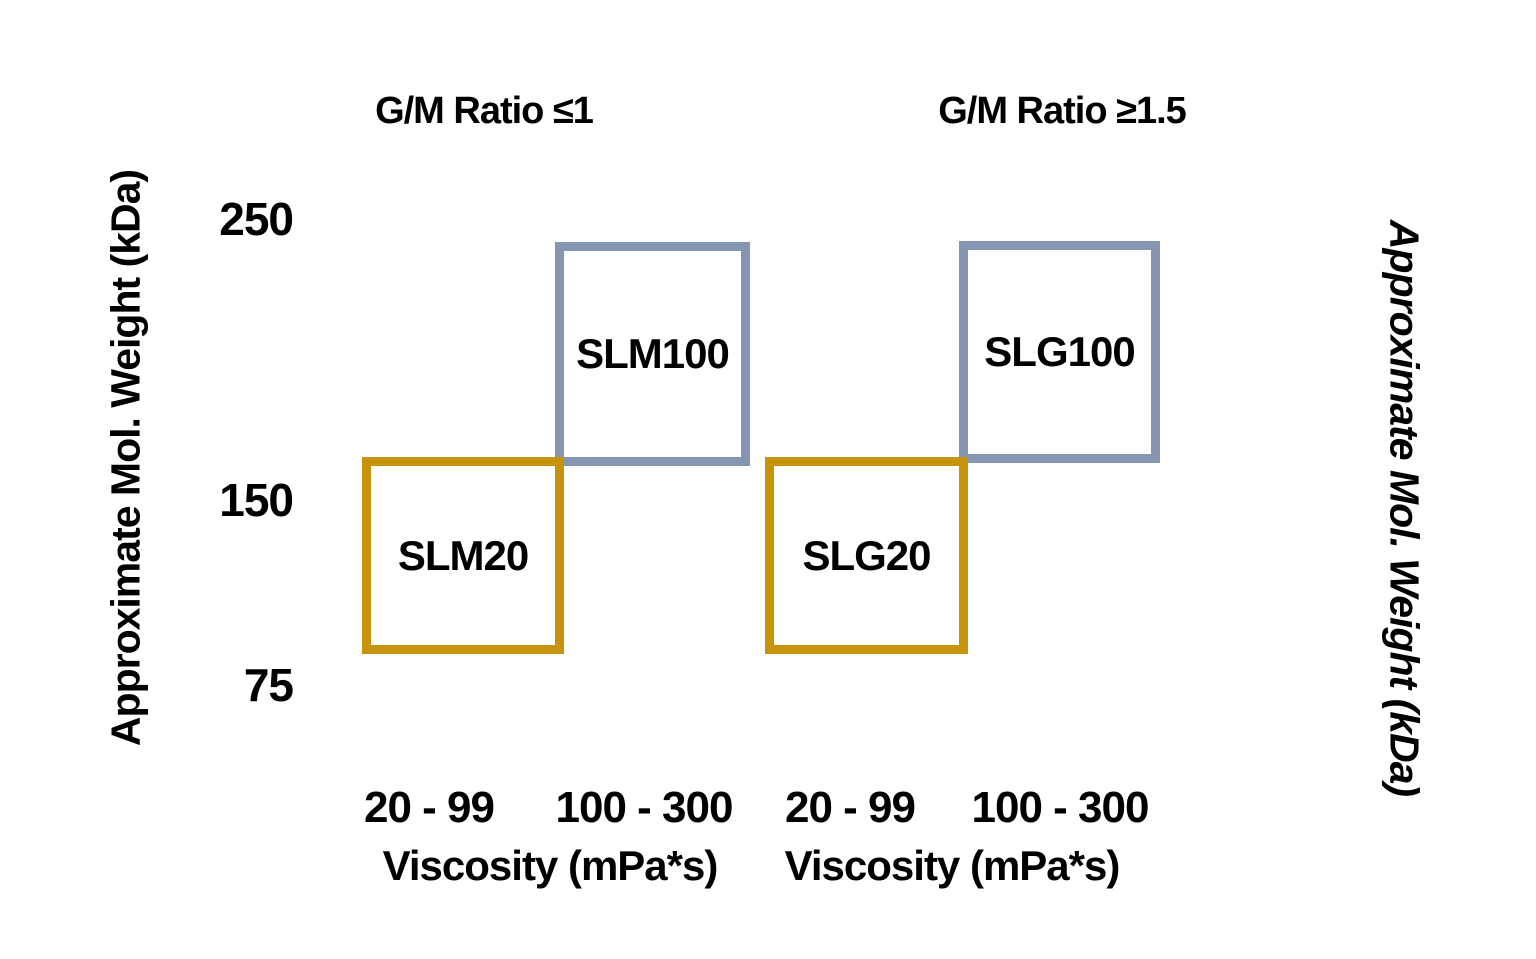 The image size is (1536, 959). I want to click on product-box-label-slm100: SLM100, so click(653, 353).